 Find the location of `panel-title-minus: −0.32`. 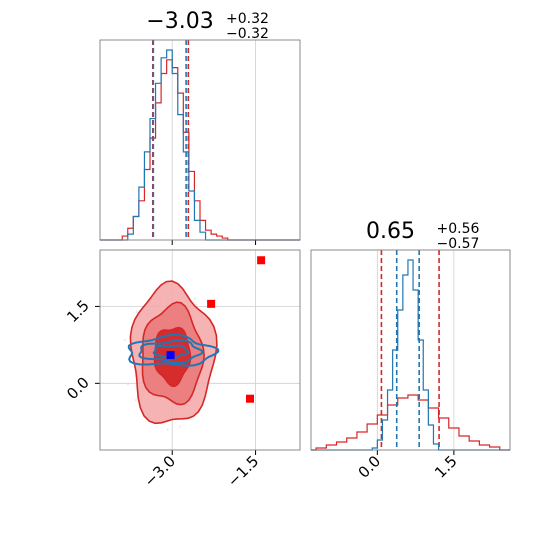

panel-title-minus: −0.32 is located at coordinates (247, 34).